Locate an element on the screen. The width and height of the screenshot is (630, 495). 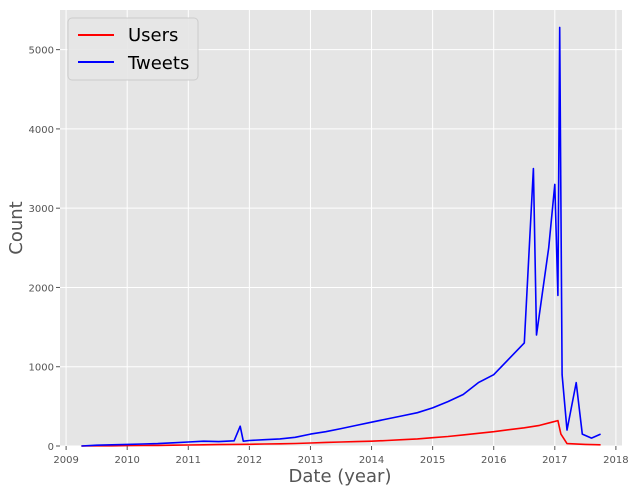
x-axis-ticks: 2009 2010 2011 2012 2013 2014 2015 2016 2017 2018 is located at coordinates (341, 456).